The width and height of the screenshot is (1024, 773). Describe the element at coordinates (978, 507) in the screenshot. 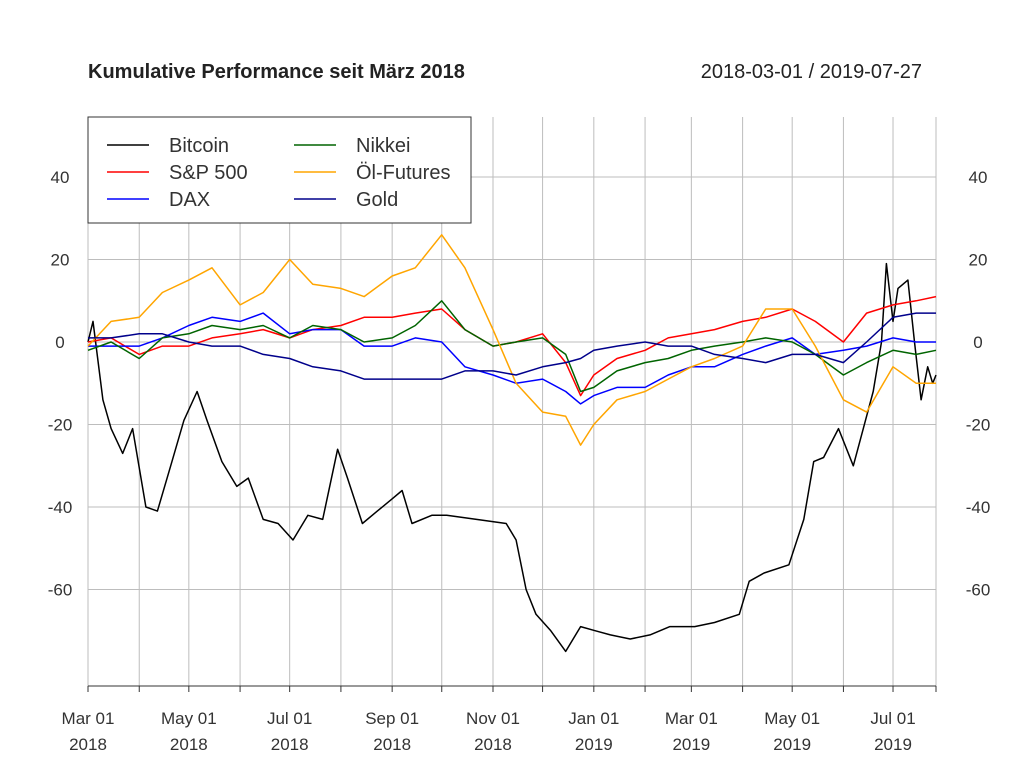

I see `y-tick-label-right: -40` at that location.